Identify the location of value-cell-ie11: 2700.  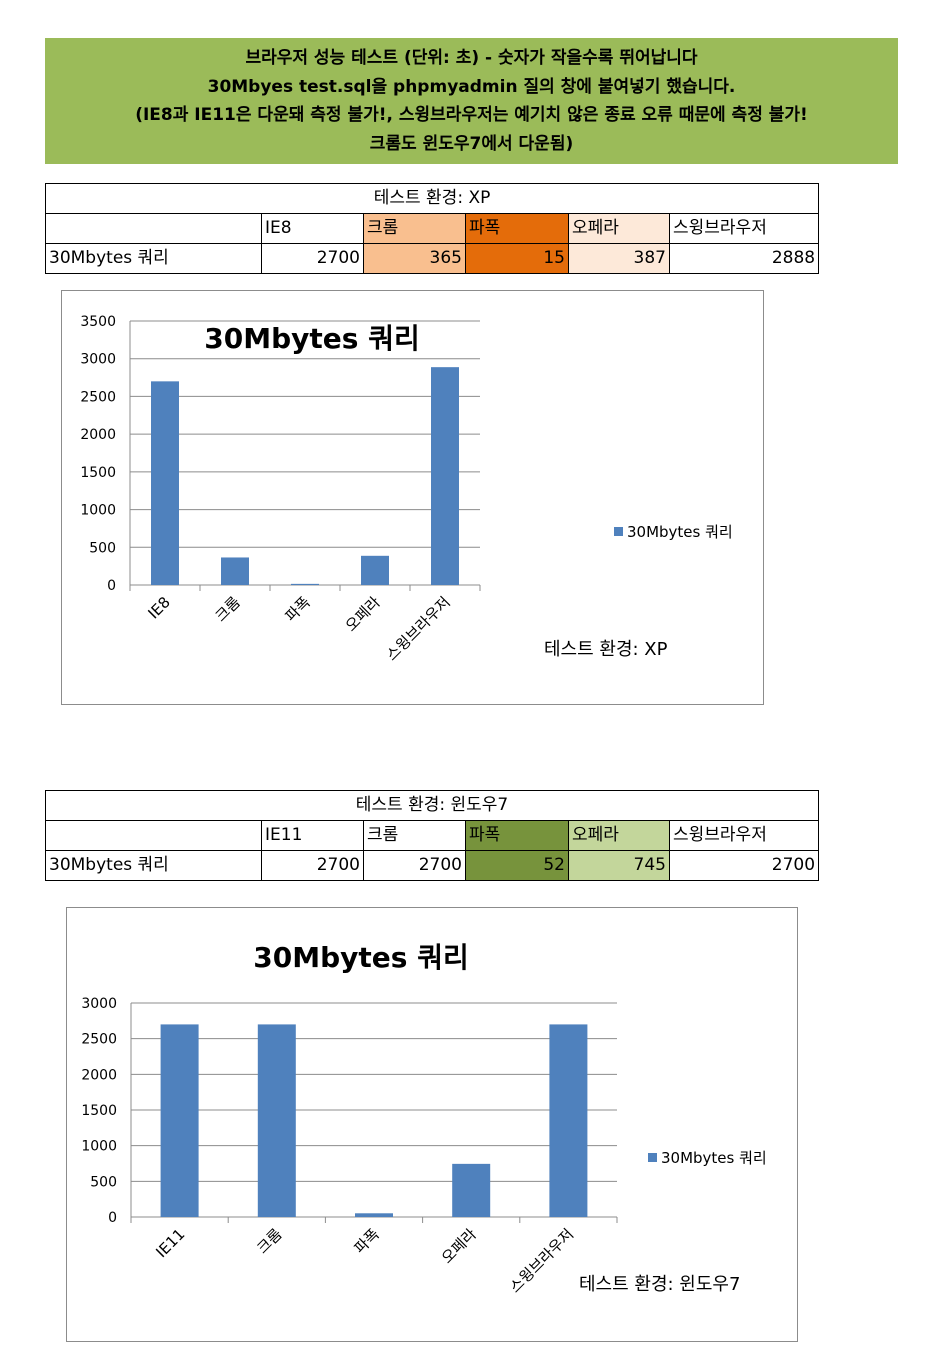
(312, 865).